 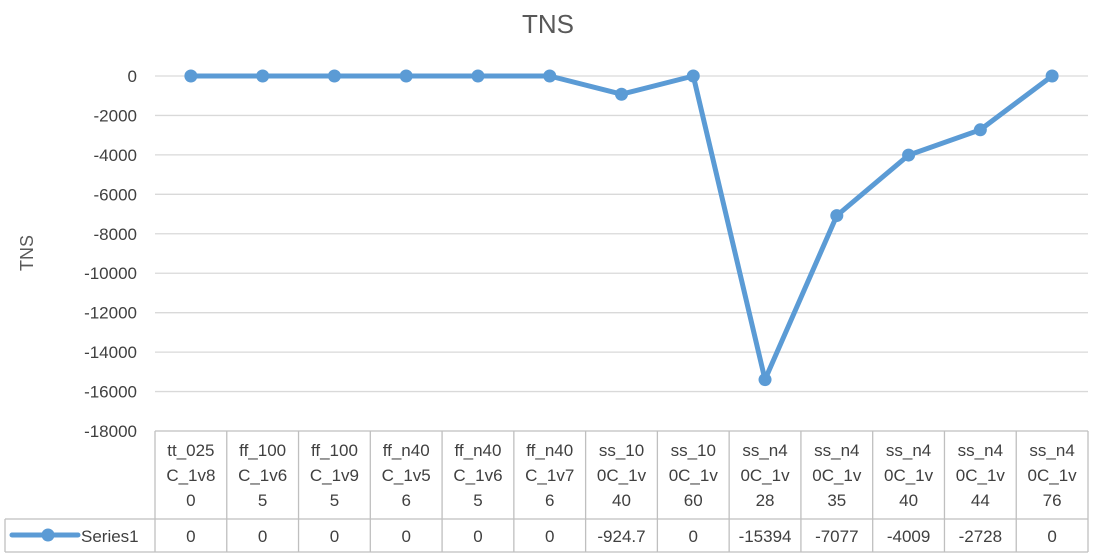 I want to click on y-tick-label: -14000, so click(x=110, y=352).